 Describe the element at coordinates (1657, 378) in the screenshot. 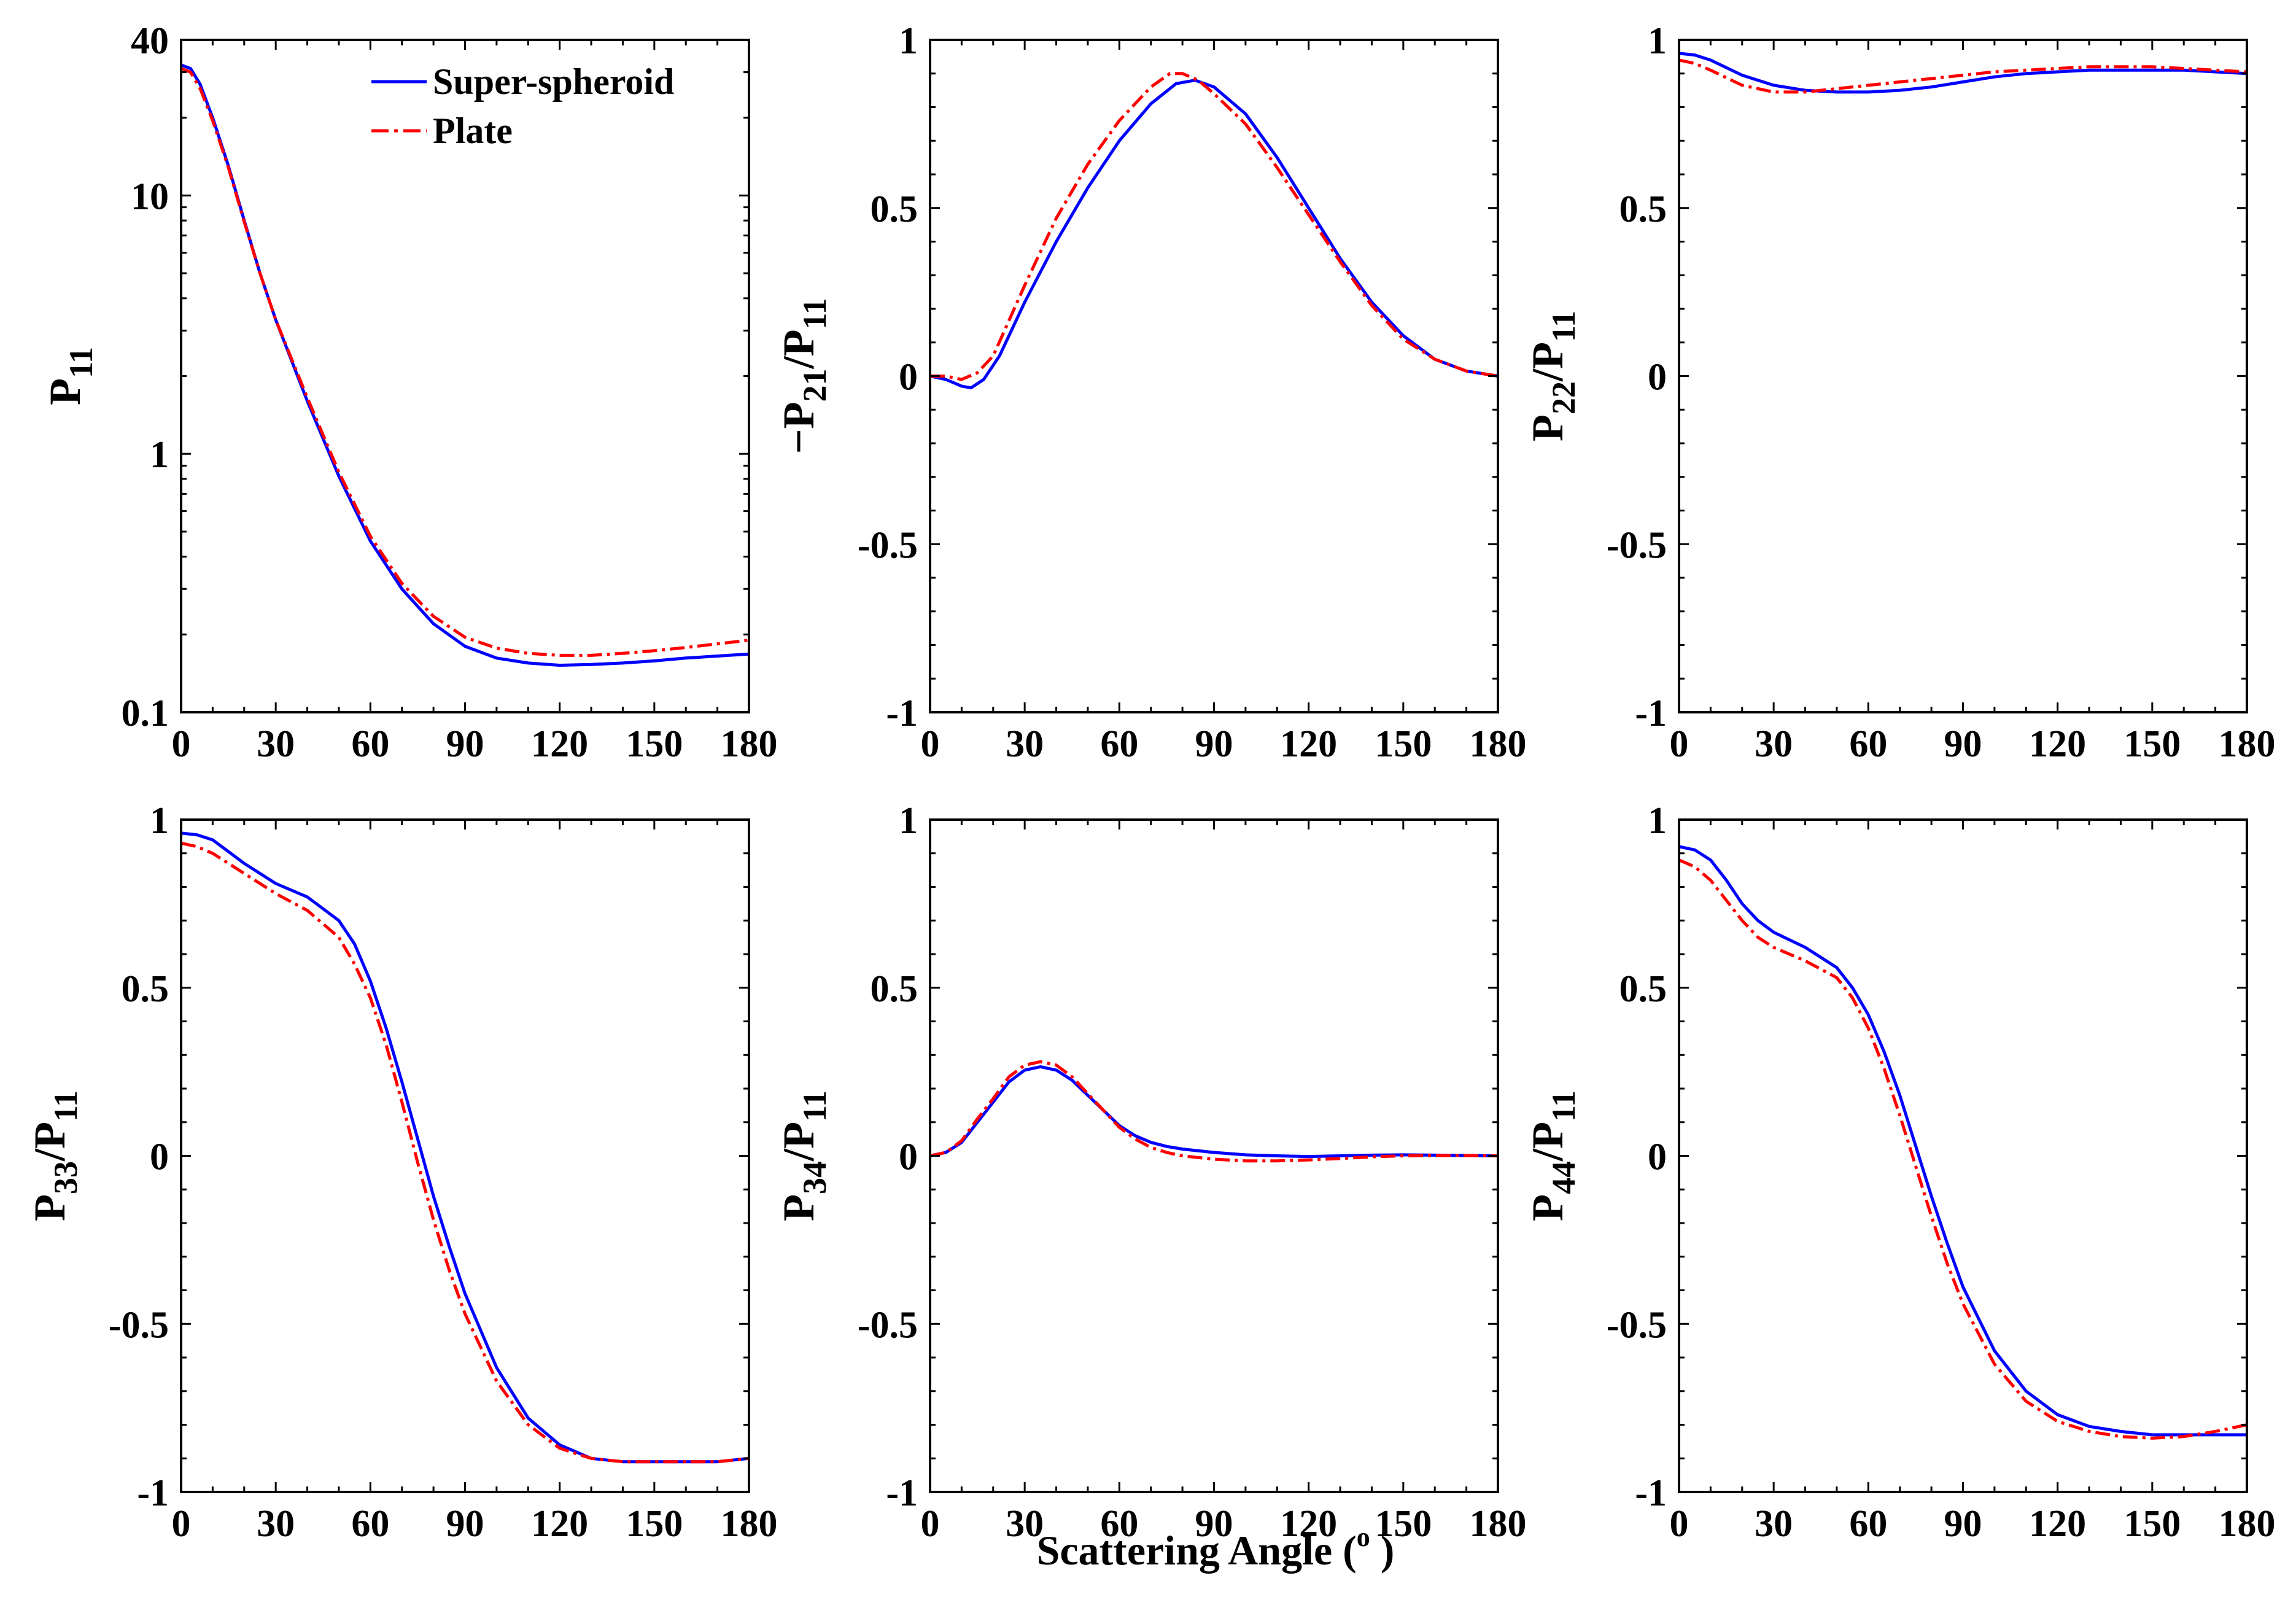

I see `y-tick-label-p22: 0` at that location.